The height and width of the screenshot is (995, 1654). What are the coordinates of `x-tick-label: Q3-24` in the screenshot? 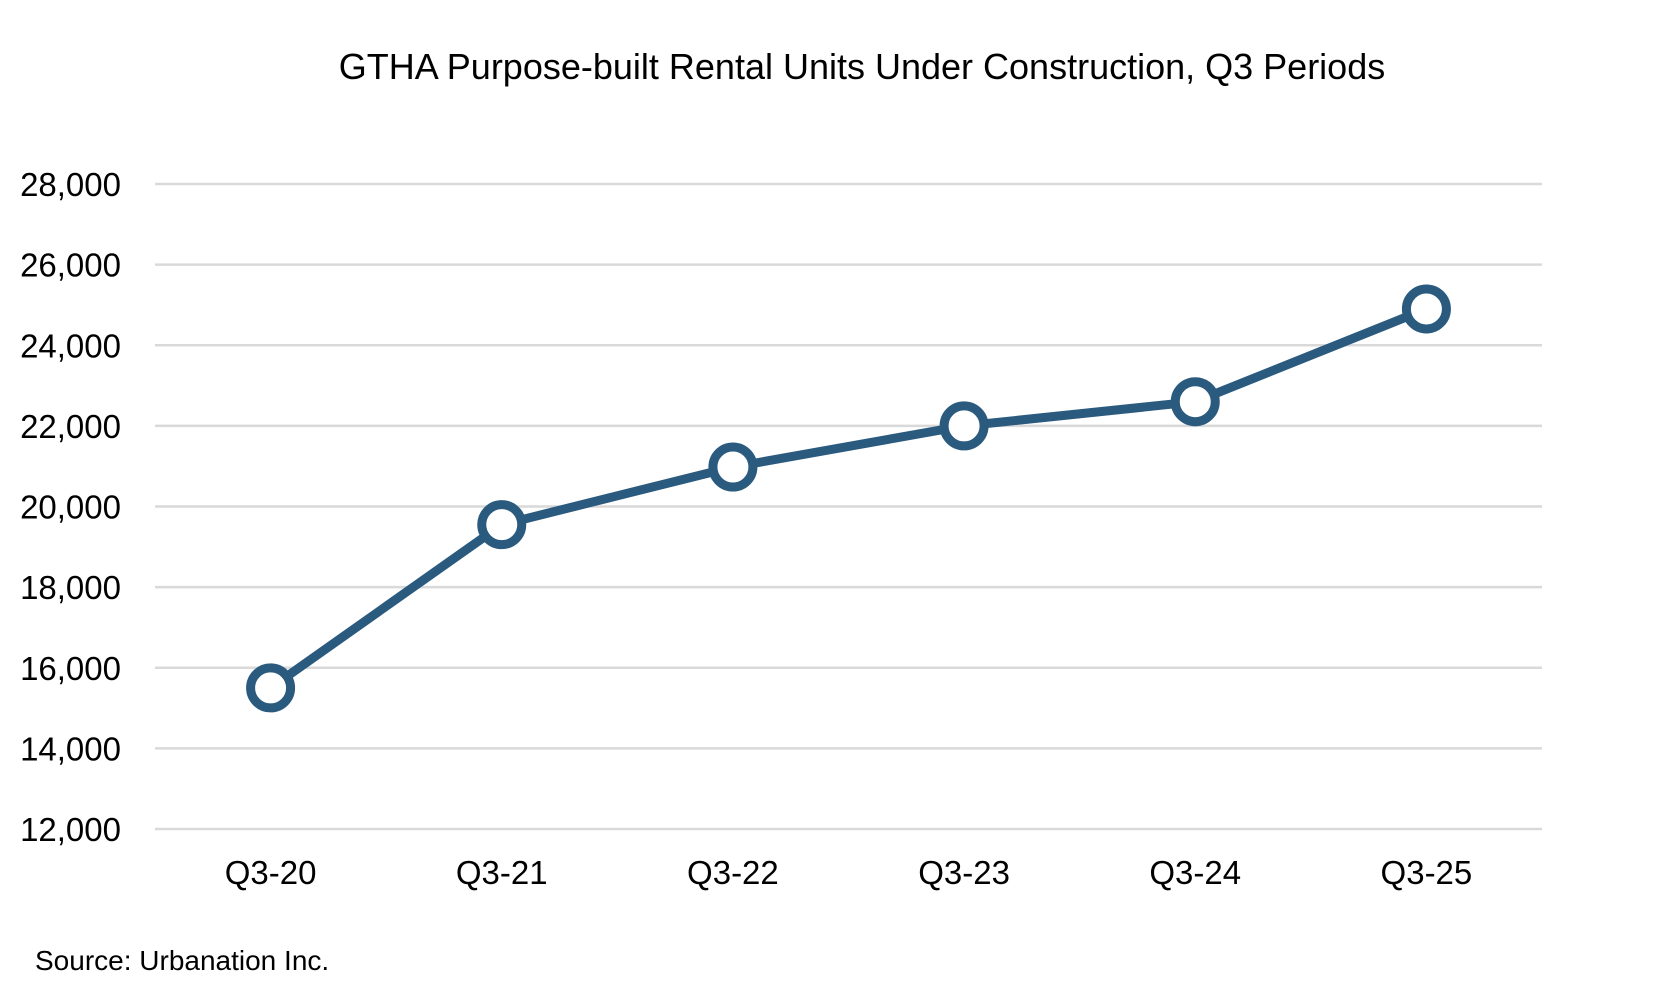 It's located at (1195, 872).